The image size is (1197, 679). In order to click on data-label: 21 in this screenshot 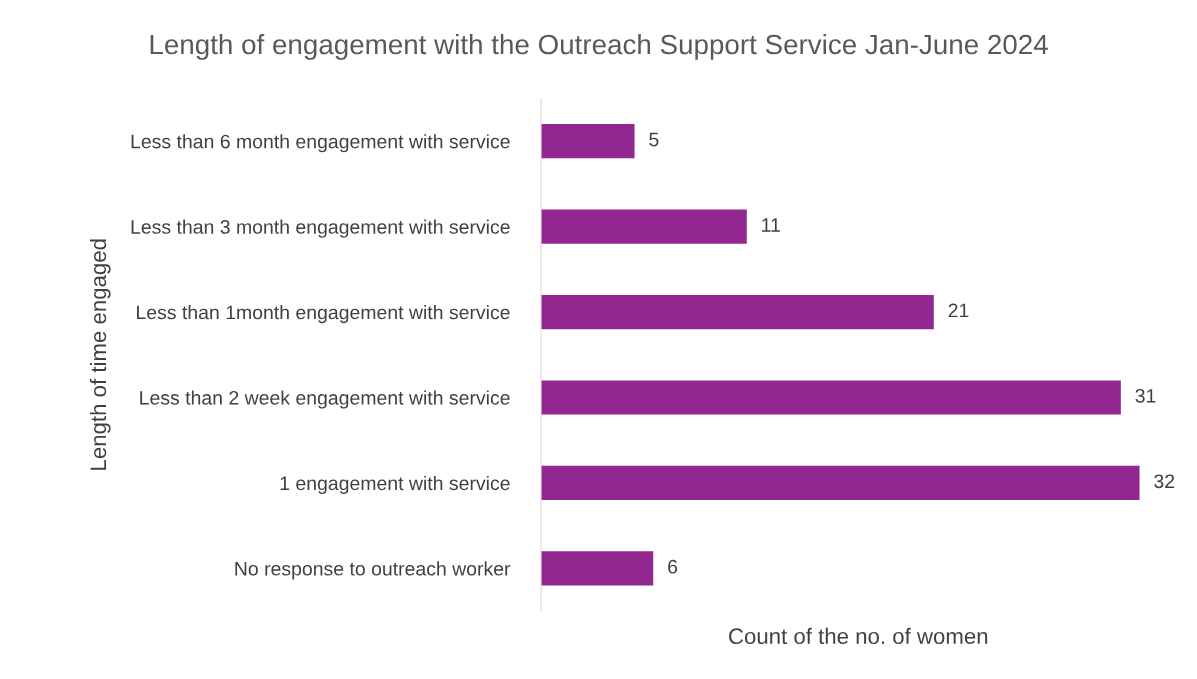, I will do `click(958, 310)`.